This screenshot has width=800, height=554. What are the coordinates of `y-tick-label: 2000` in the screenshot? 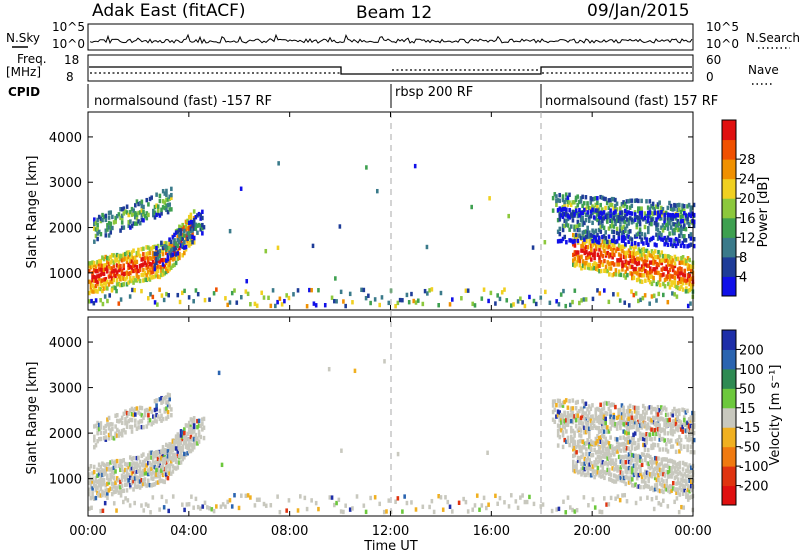 It's located at (65, 229).